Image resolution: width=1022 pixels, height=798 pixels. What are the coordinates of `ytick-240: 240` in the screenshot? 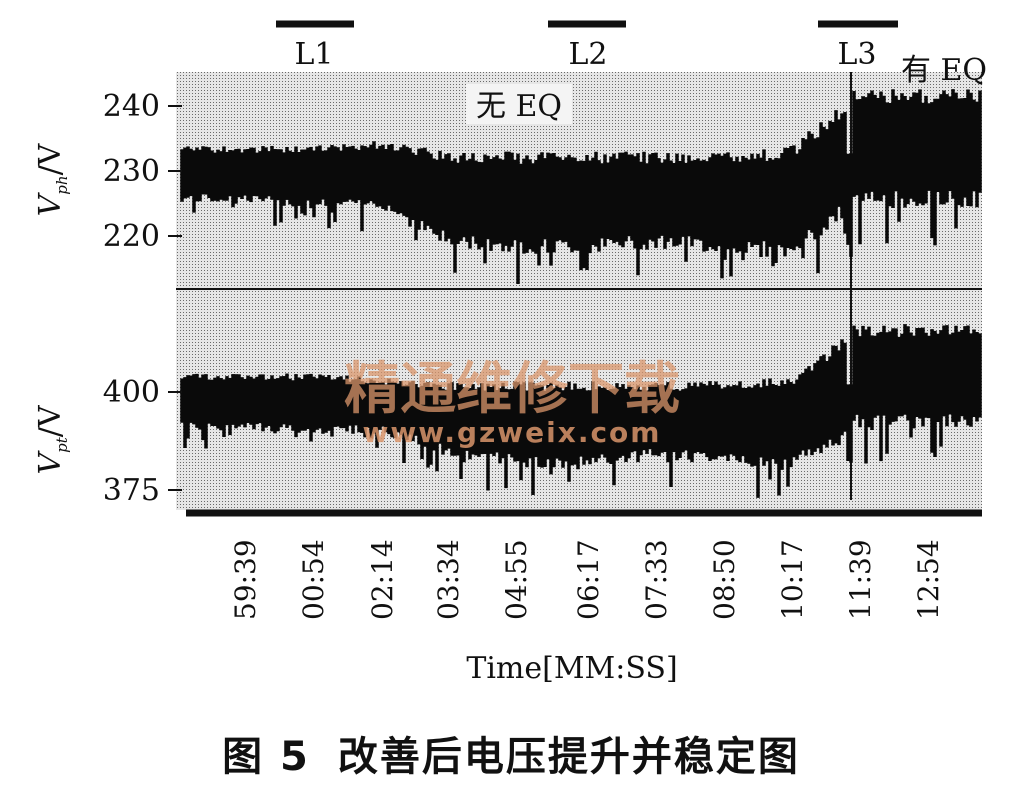 It's located at (131, 106).